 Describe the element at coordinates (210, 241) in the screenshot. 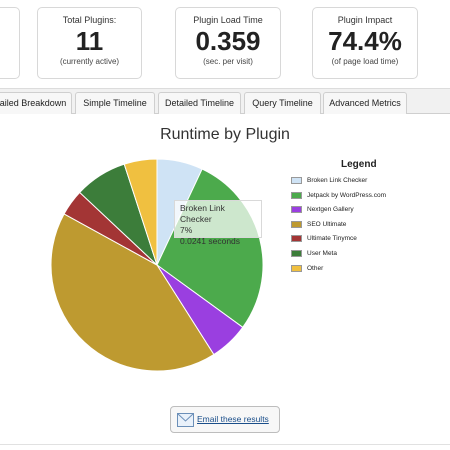

I see `tooltip-time: 0.0241 seconds` at that location.